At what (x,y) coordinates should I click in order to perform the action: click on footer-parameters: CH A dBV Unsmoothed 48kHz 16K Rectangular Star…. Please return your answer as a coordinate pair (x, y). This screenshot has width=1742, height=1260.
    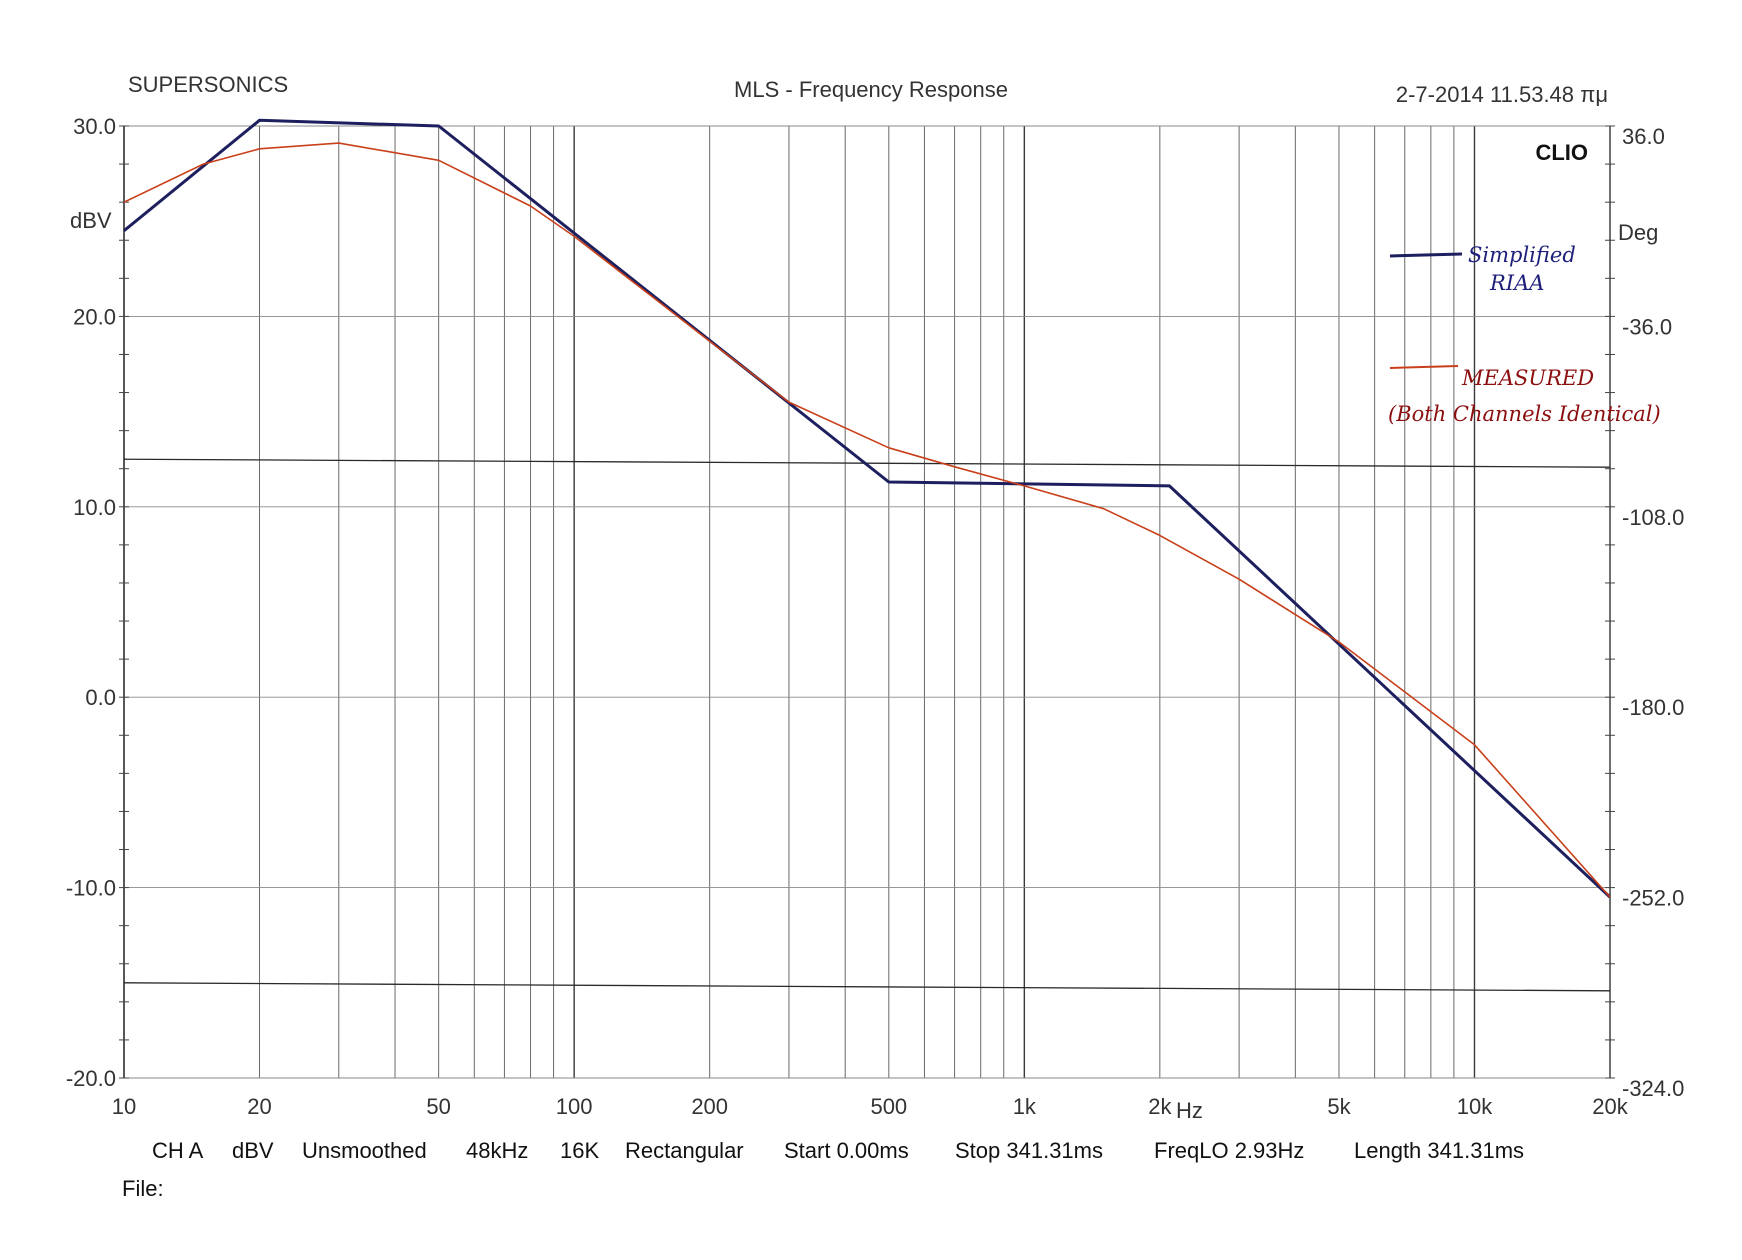
    Looking at the image, I should click on (838, 1150).